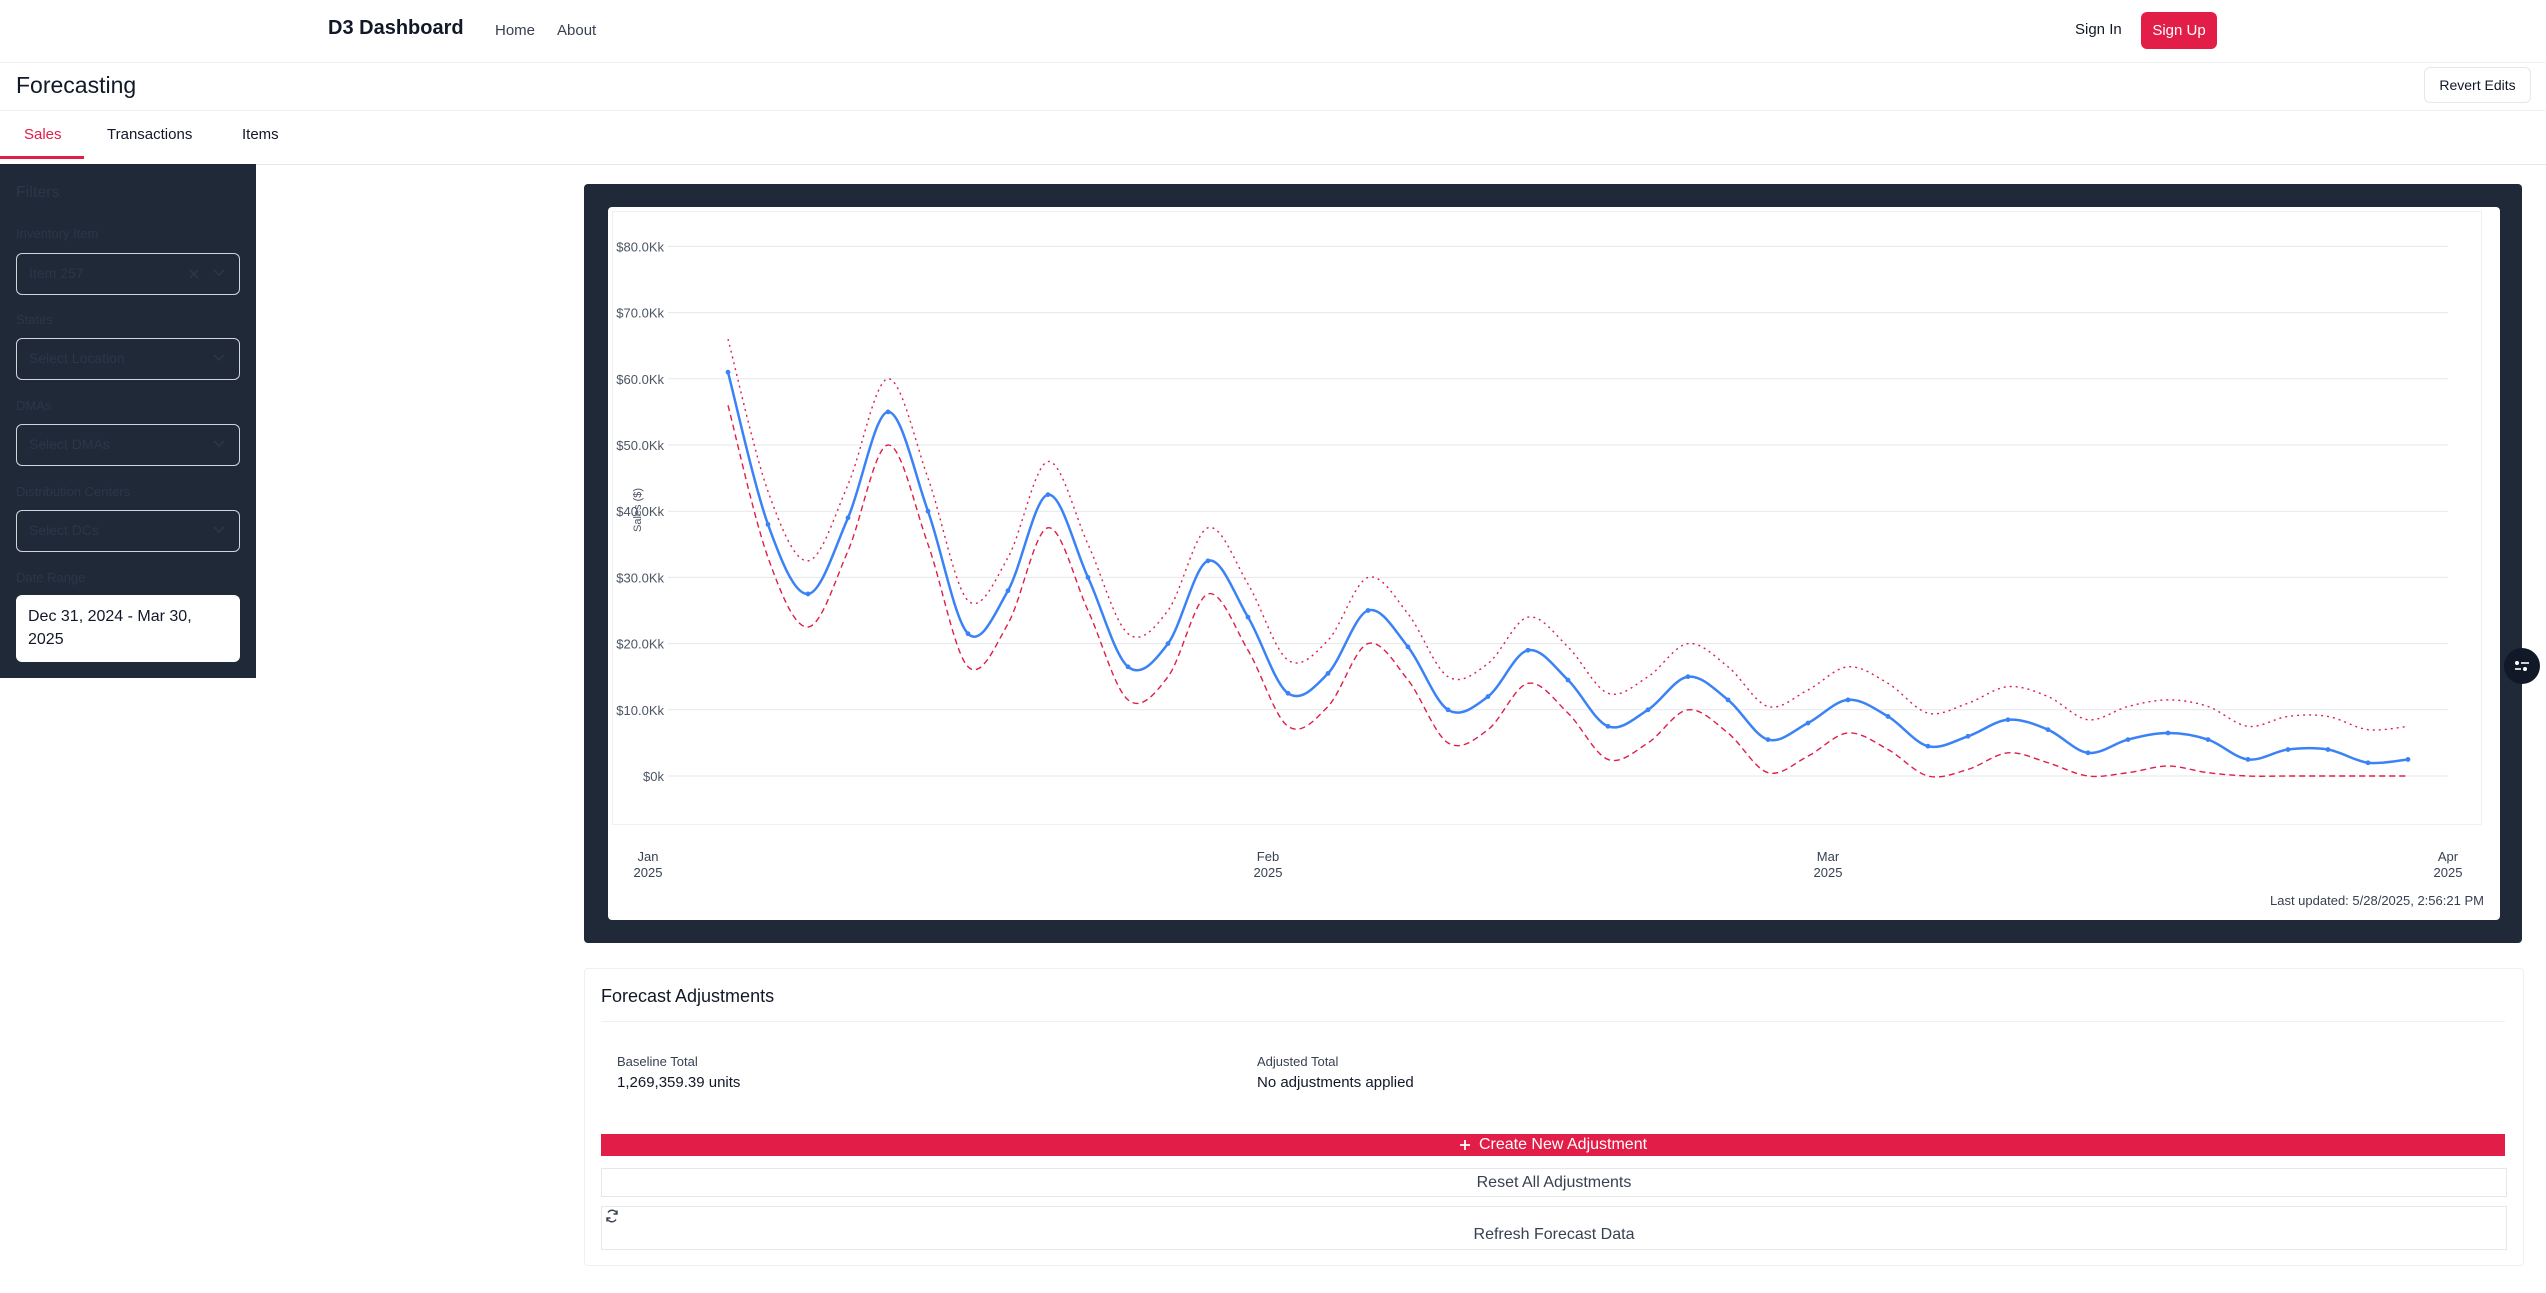 This screenshot has width=2546, height=1293. Describe the element at coordinates (260, 134) in the screenshot. I see `tab-items: Items` at that location.